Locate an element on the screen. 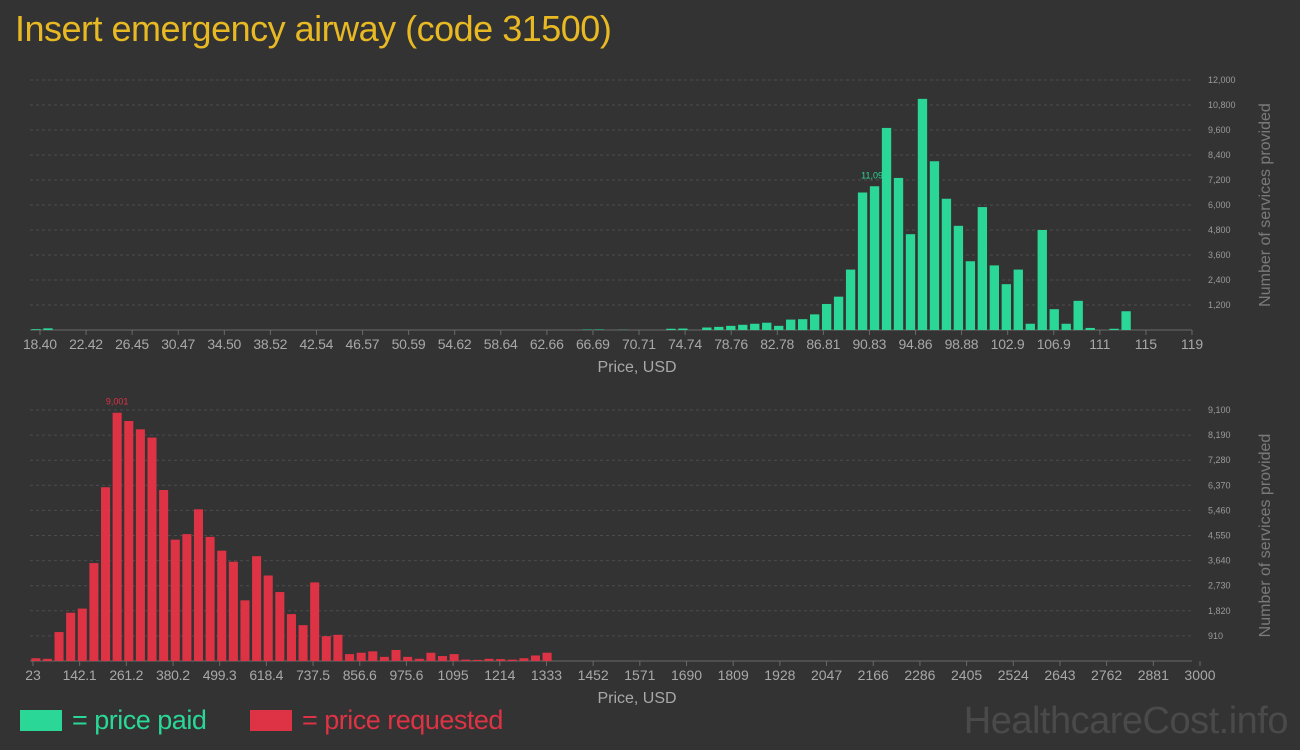 Image resolution: width=1300 pixels, height=750 pixels. requested-xtick-label: 2286 is located at coordinates (919, 675).